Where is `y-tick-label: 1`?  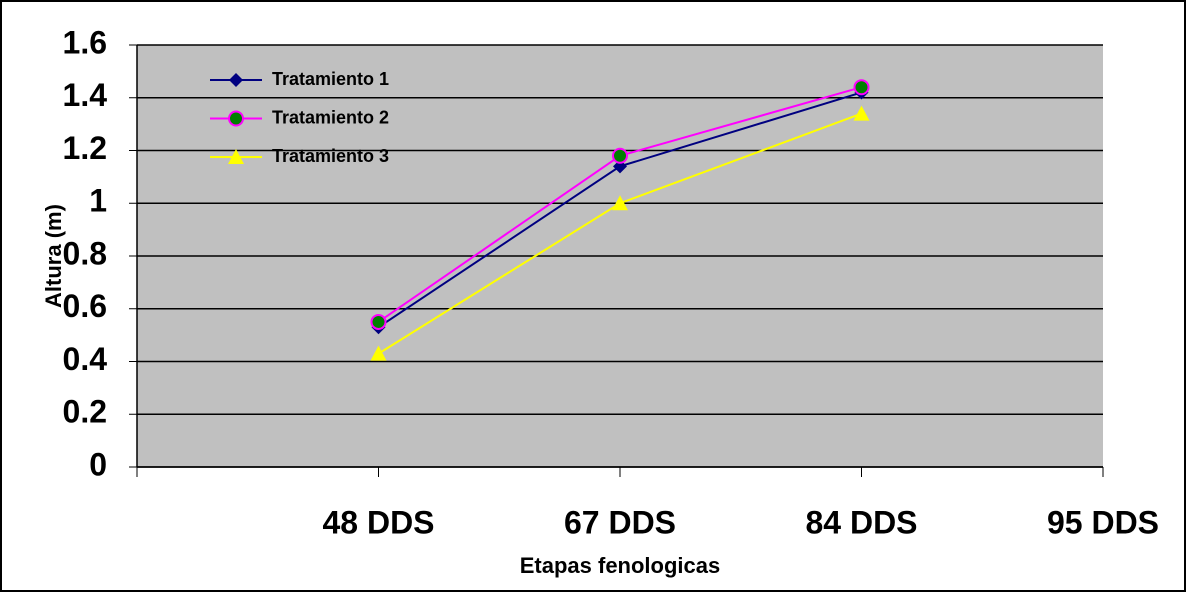 y-tick-label: 1 is located at coordinates (98, 201).